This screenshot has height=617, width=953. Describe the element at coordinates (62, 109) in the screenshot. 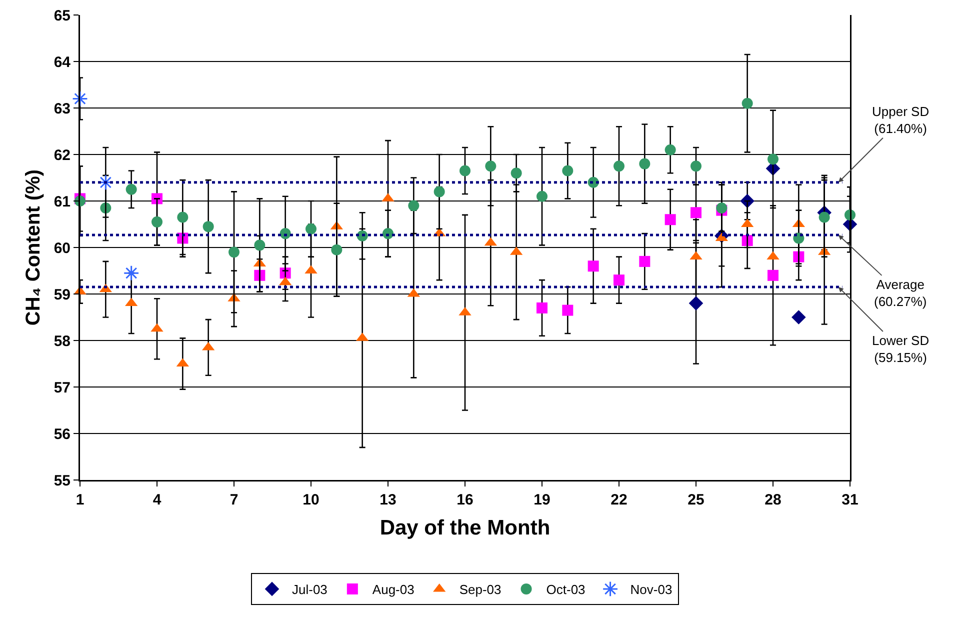

I see `y-tick-label: 63` at that location.